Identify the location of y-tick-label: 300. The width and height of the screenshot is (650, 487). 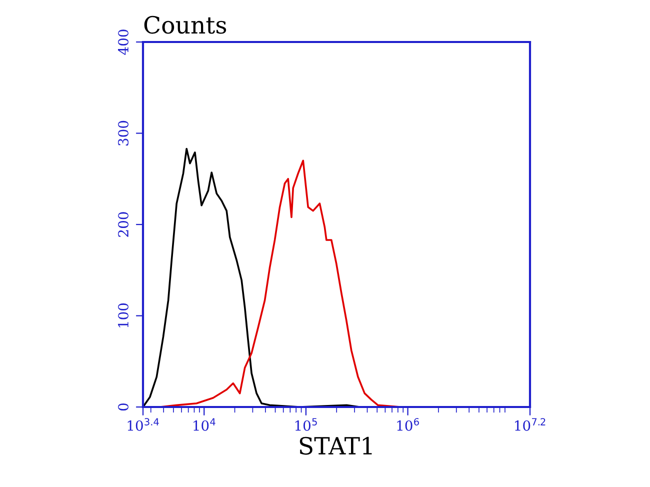
(123, 133).